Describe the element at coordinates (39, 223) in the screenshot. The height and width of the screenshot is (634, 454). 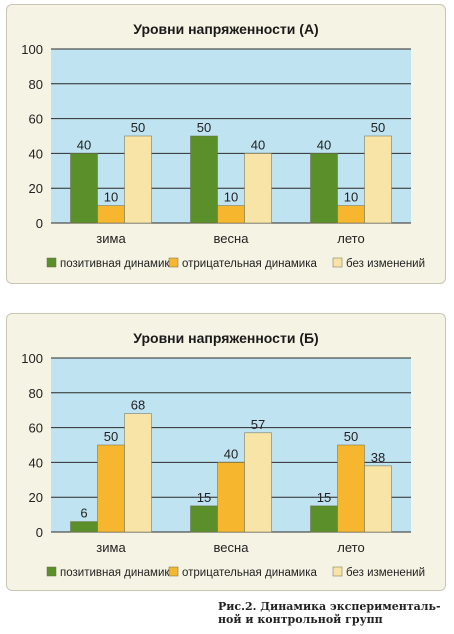
I see `y-tick-label-a-0: 0` at that location.